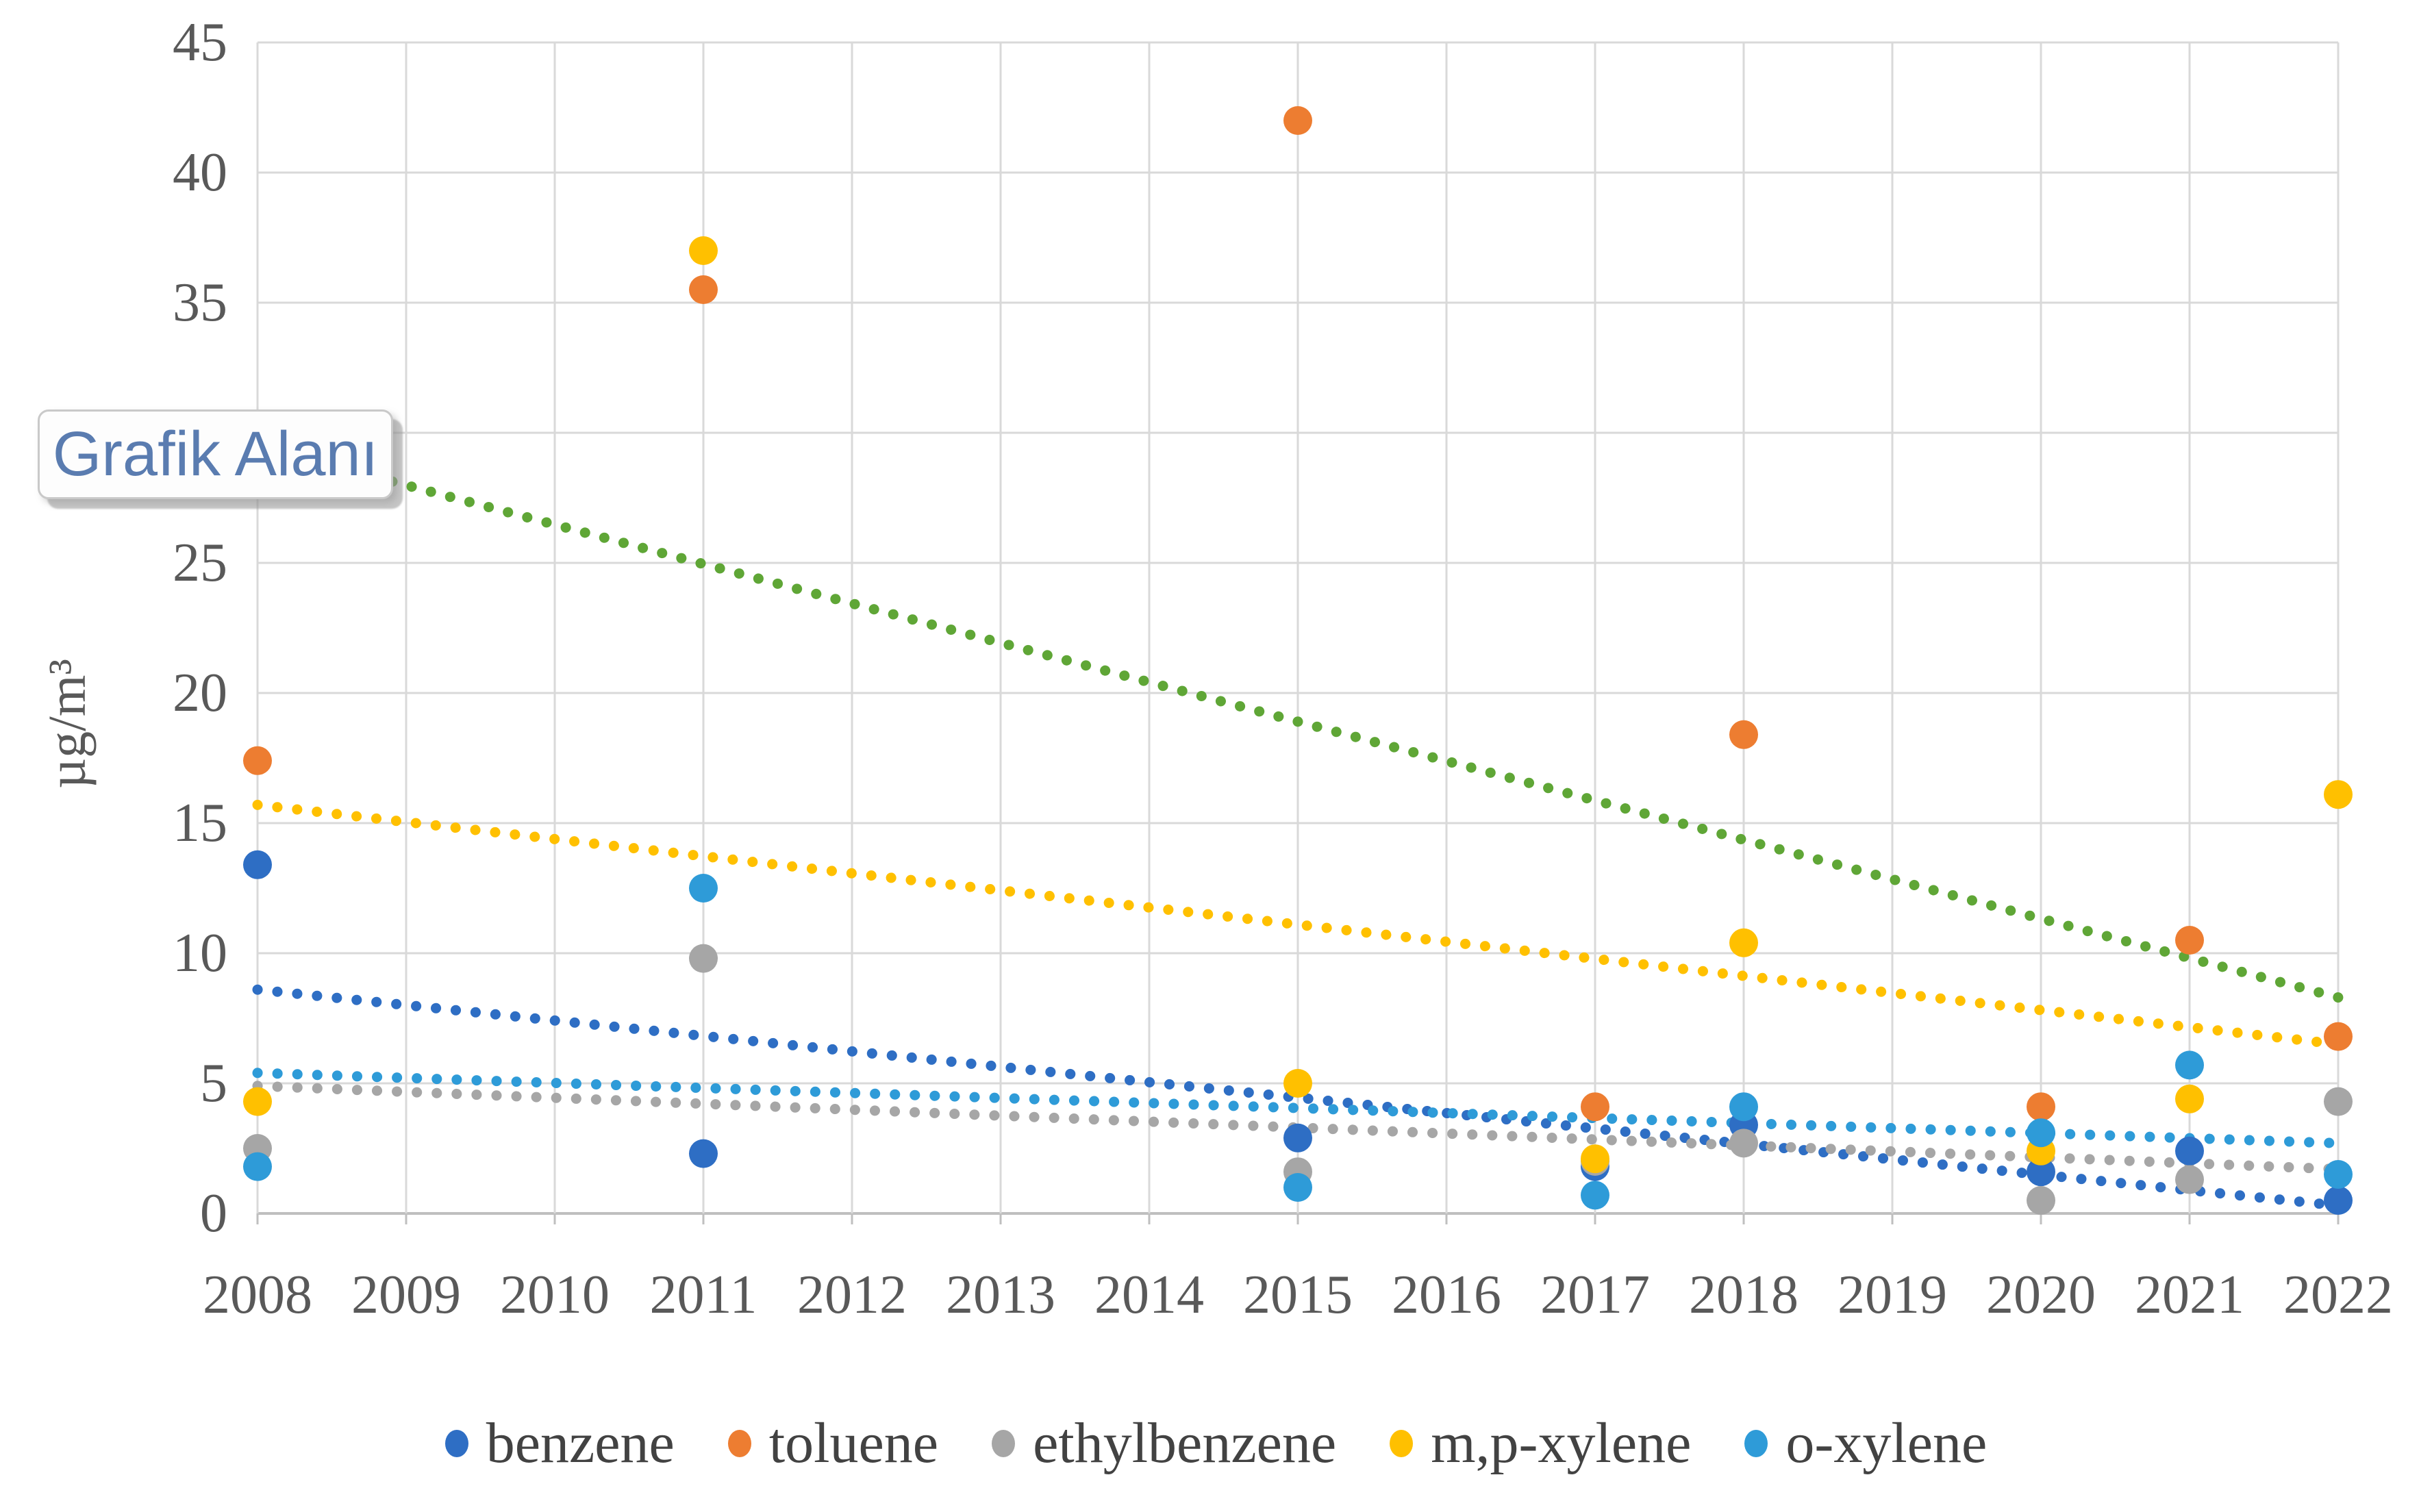 This screenshot has height=1512, width=2432. What do you see at coordinates (1595, 1159) in the screenshot?
I see `point-m,p-xylene-2017` at bounding box center [1595, 1159].